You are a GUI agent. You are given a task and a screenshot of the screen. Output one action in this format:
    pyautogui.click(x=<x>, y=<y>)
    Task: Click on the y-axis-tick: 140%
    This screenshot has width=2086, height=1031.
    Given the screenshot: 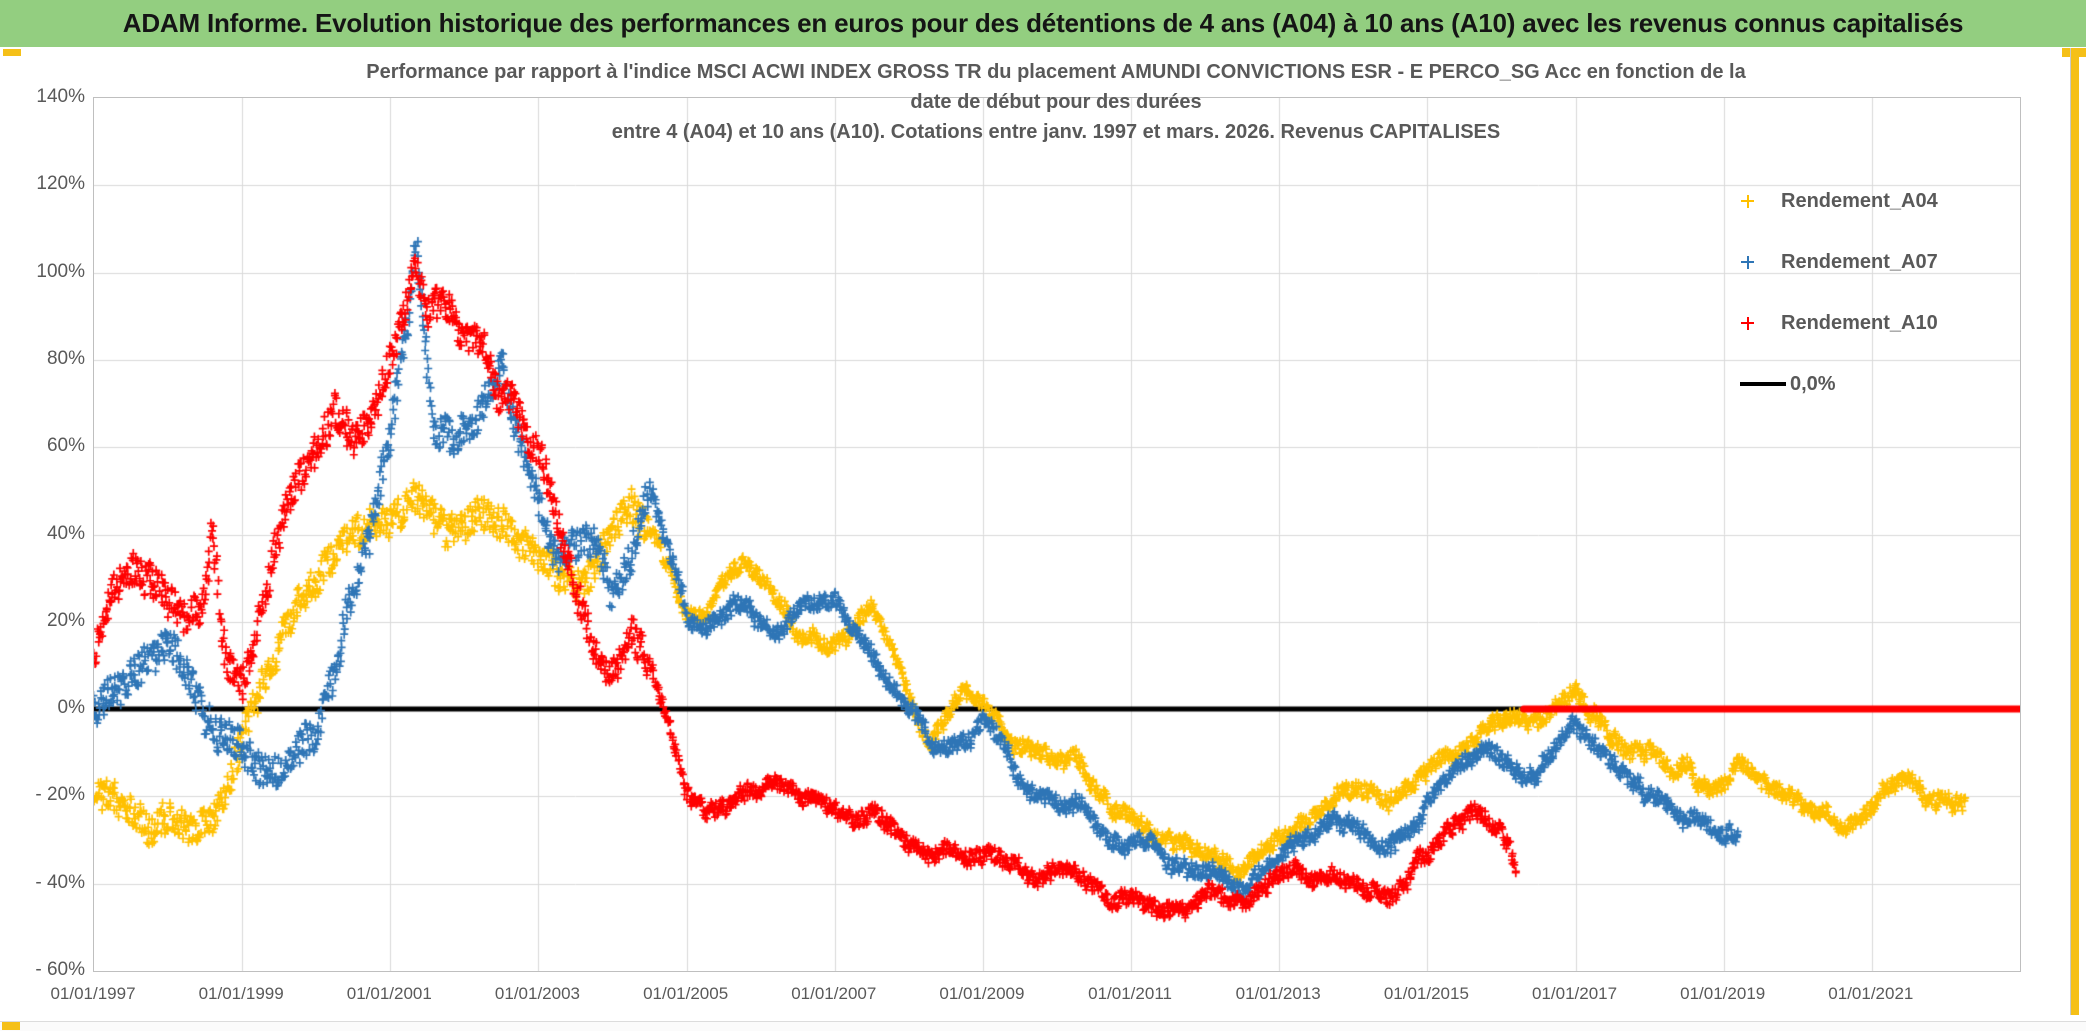 What is the action you would take?
    pyautogui.click(x=60, y=96)
    